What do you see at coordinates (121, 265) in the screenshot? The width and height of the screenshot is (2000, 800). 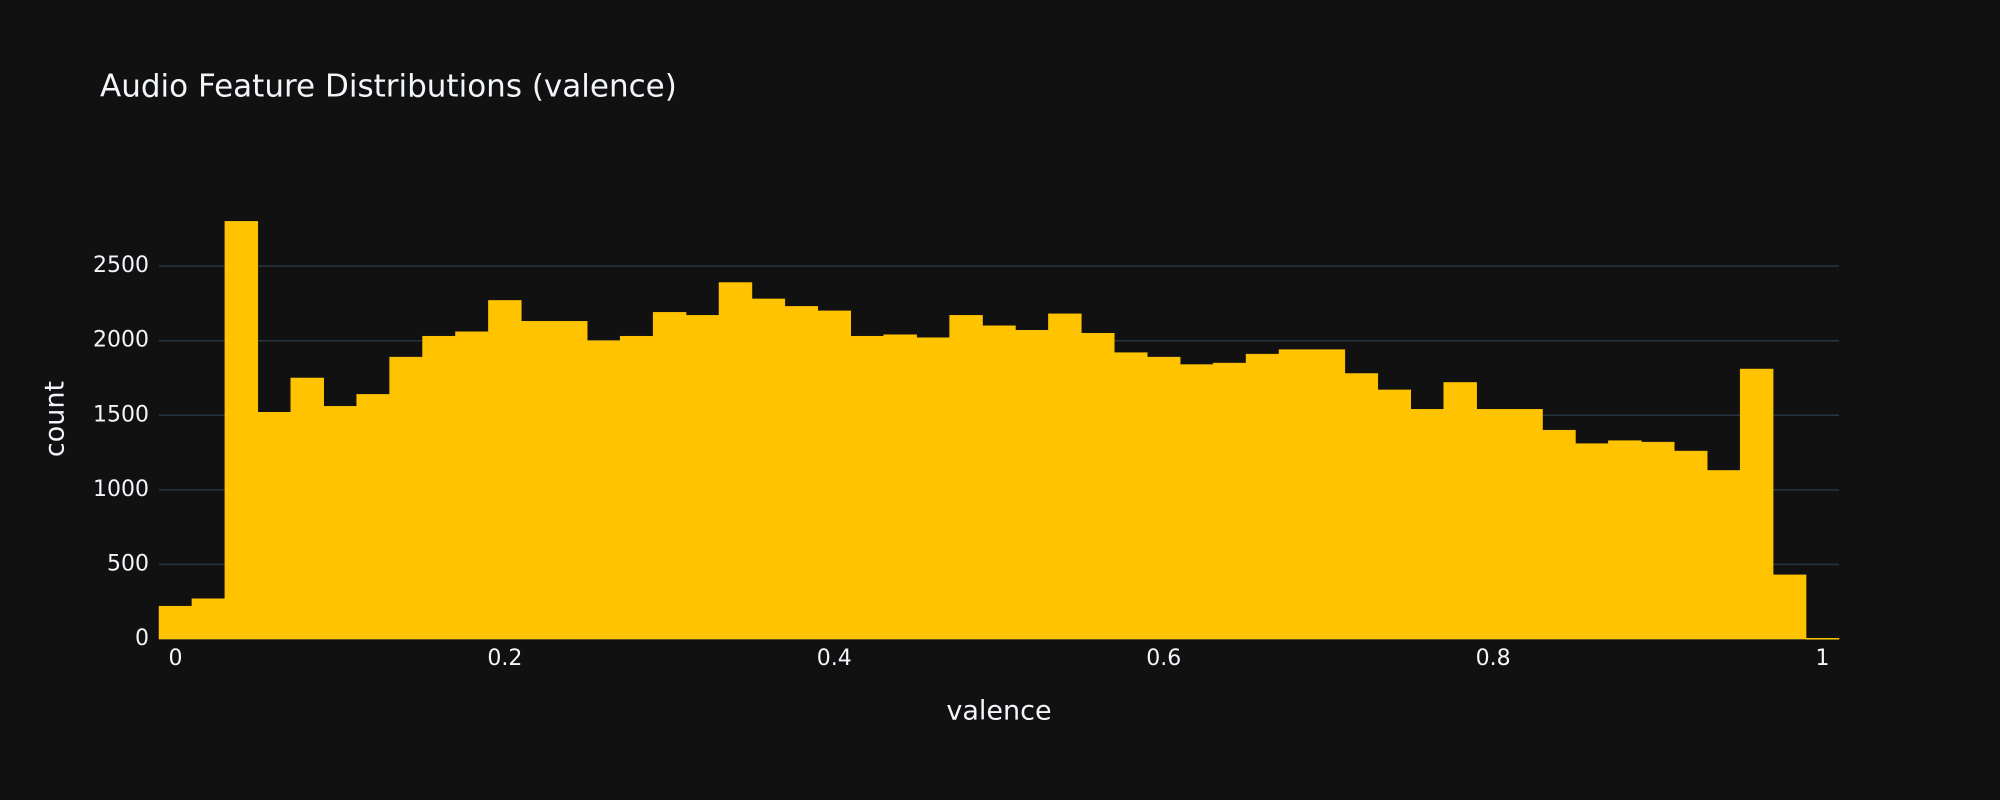 I see `y-tick-label: 2500` at bounding box center [121, 265].